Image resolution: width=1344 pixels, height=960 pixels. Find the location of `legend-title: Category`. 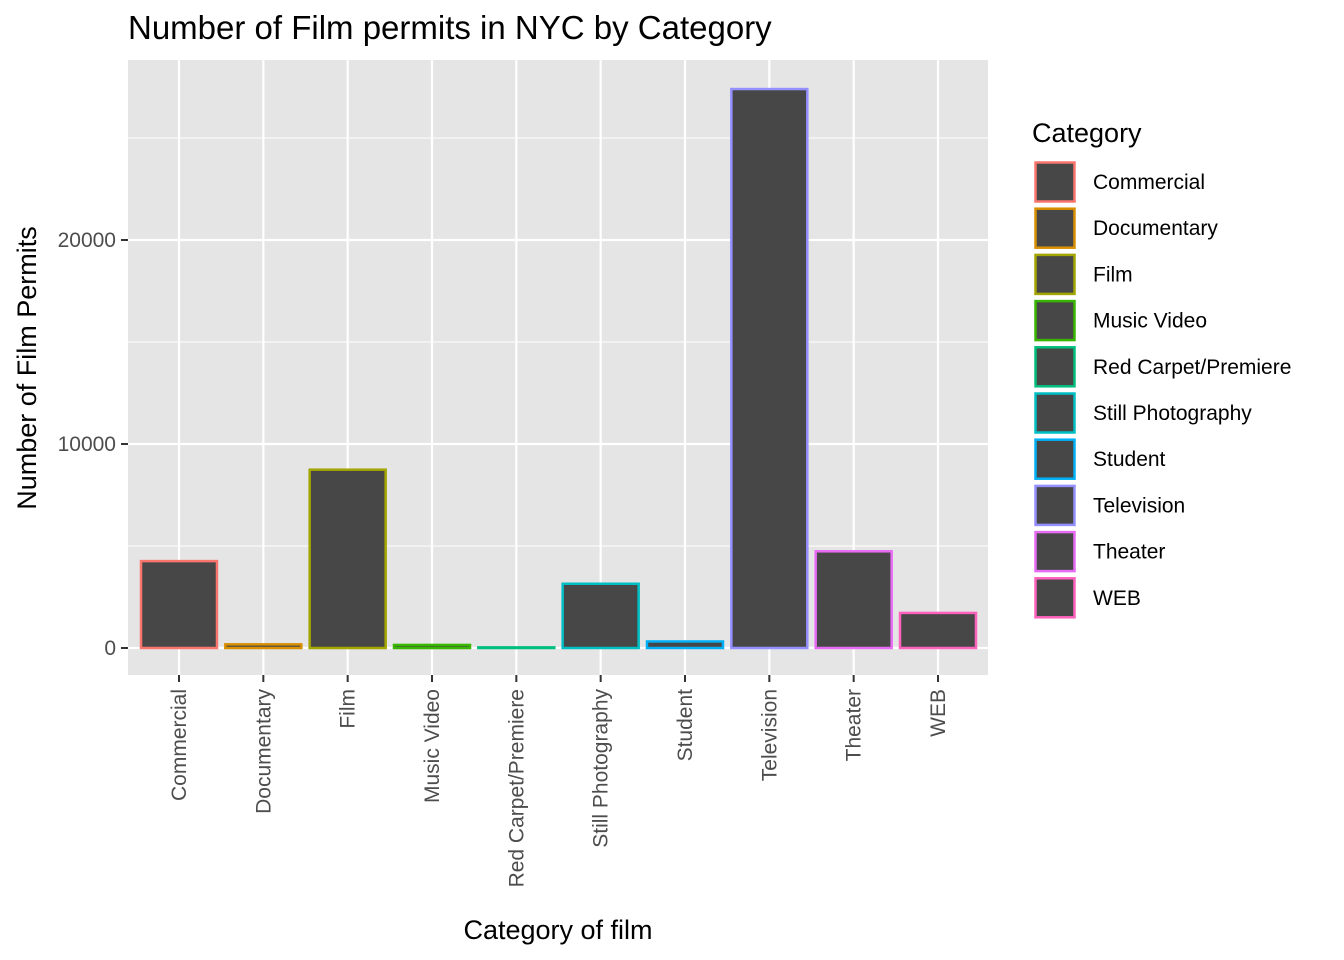

legend-title: Category is located at coordinates (1087, 133).